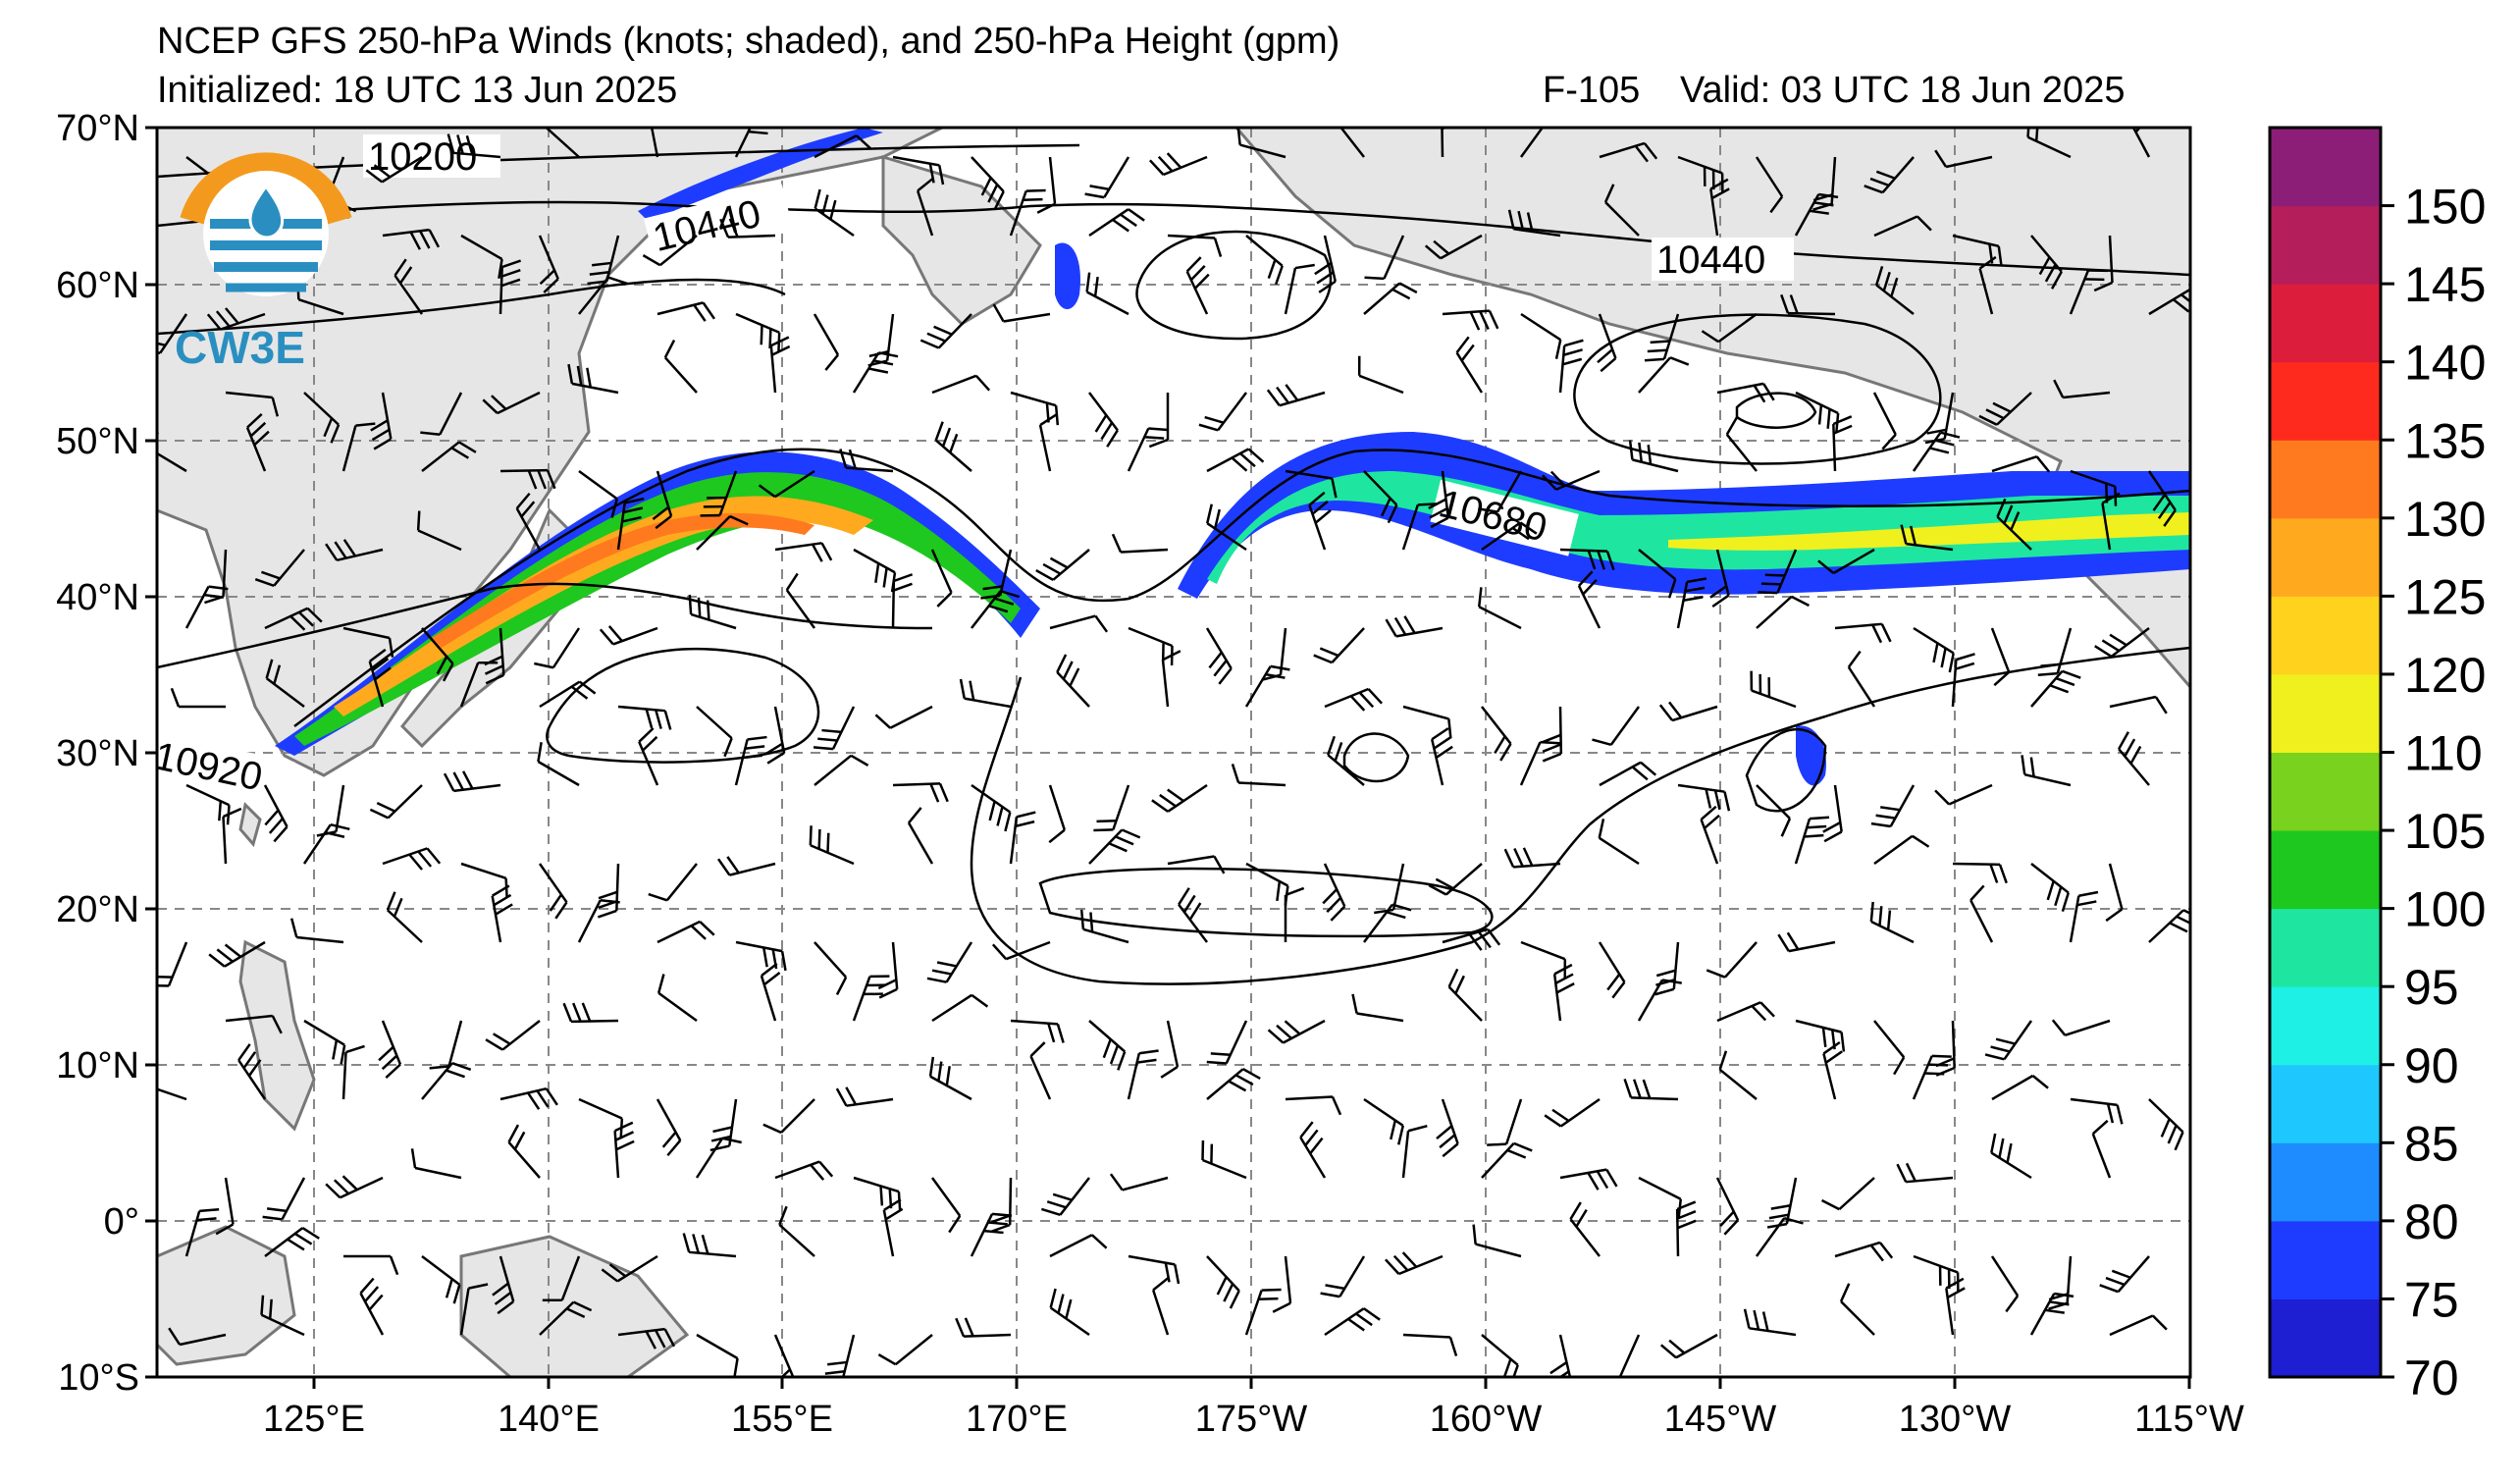  Describe the element at coordinates (240, 348) in the screenshot. I see `logo-text: CW3E` at that location.